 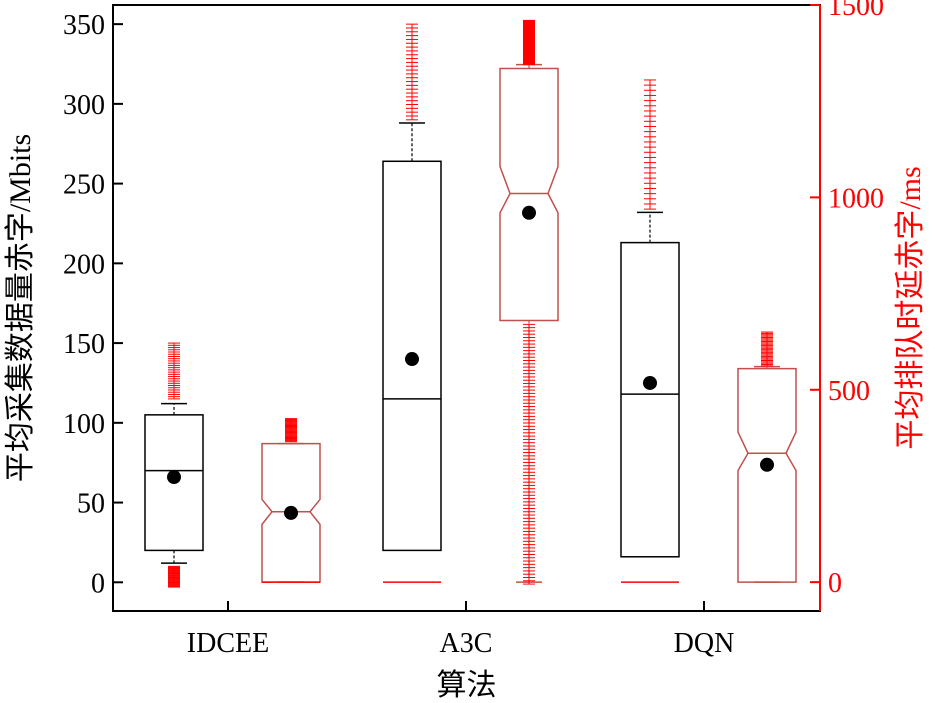 I want to click on left-y-tick-label: 150, so click(x=84, y=344).